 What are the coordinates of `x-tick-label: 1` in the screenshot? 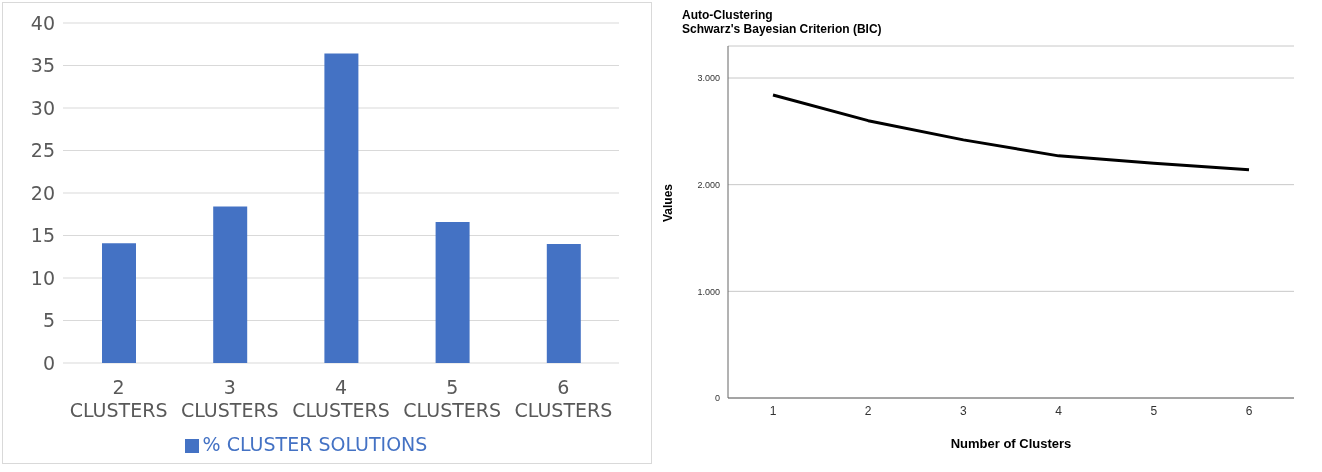 It's located at (773, 410).